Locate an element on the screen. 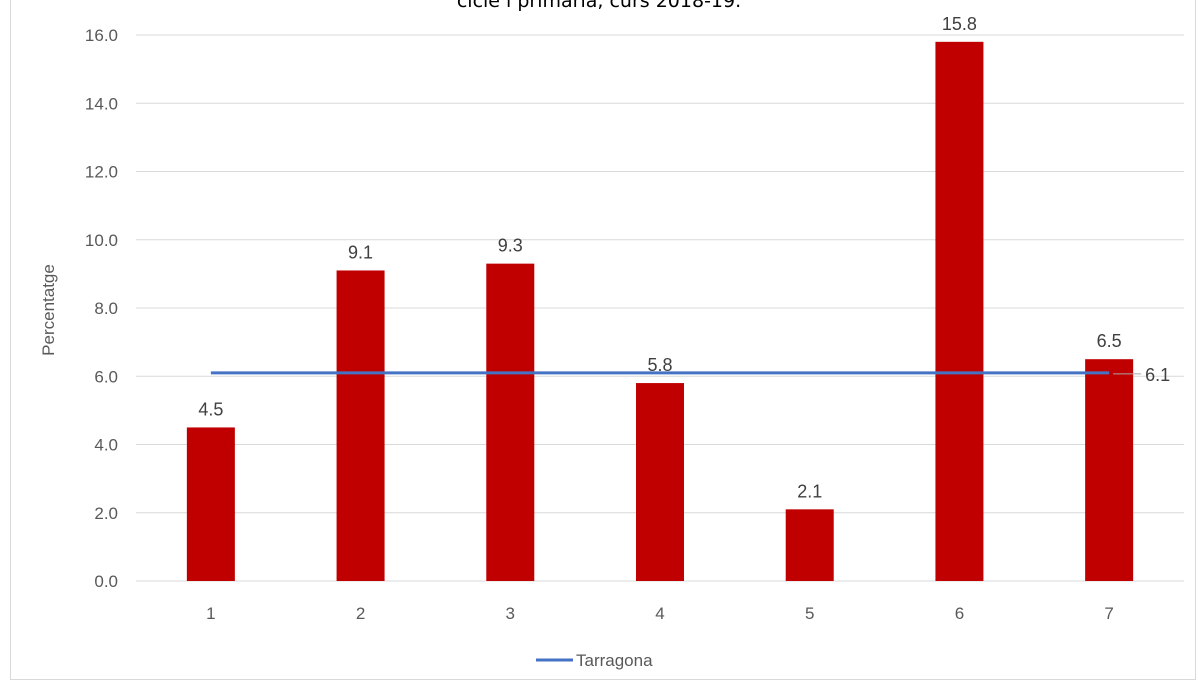 The image size is (1198, 682). y-tick-label: 2.0 is located at coordinates (106, 513).